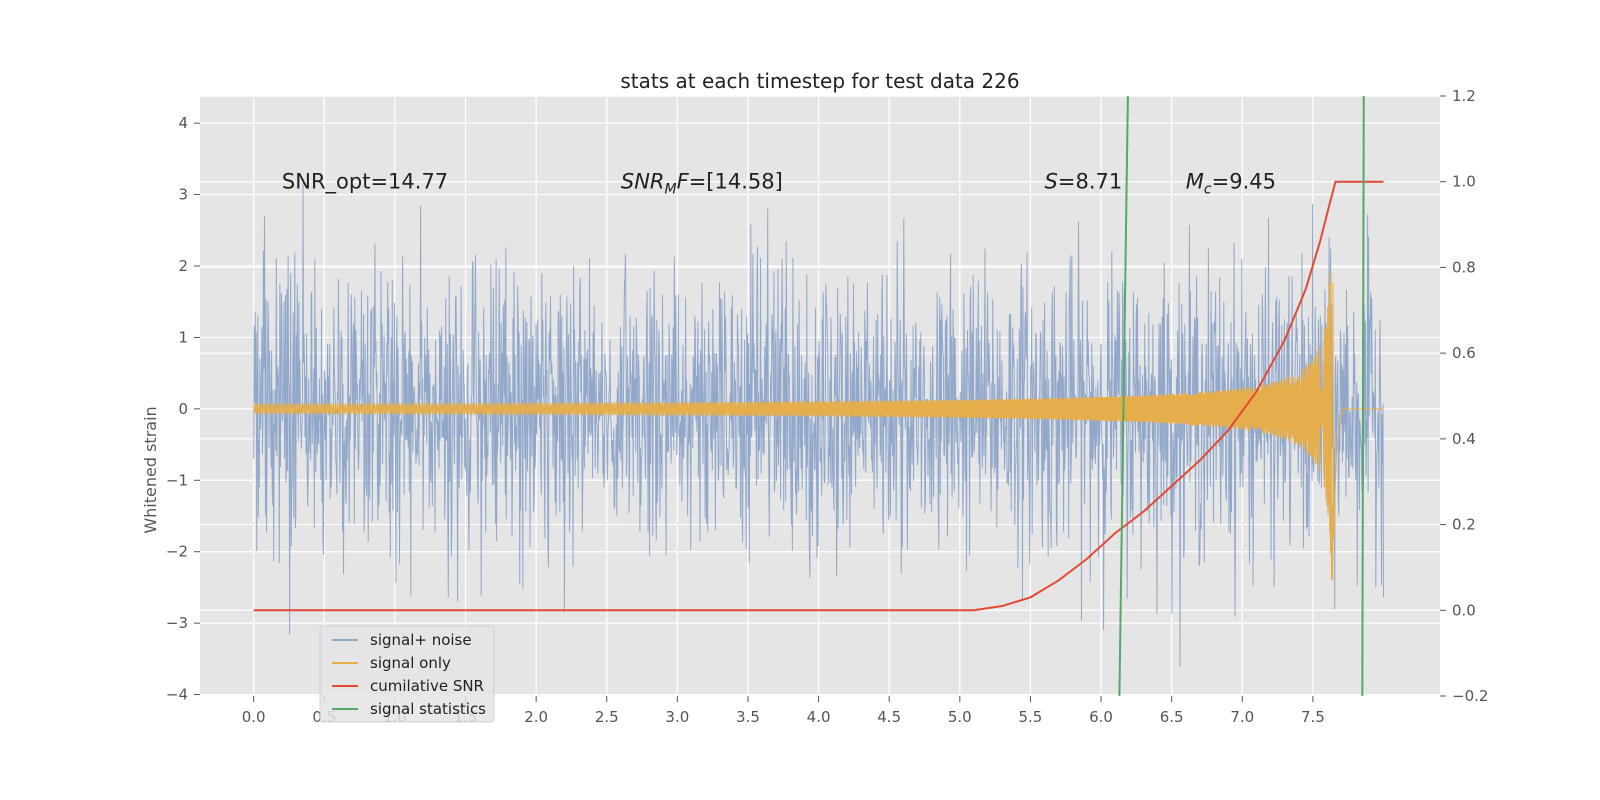  I want to click on x-tick-label: 7.5, so click(1313, 717).